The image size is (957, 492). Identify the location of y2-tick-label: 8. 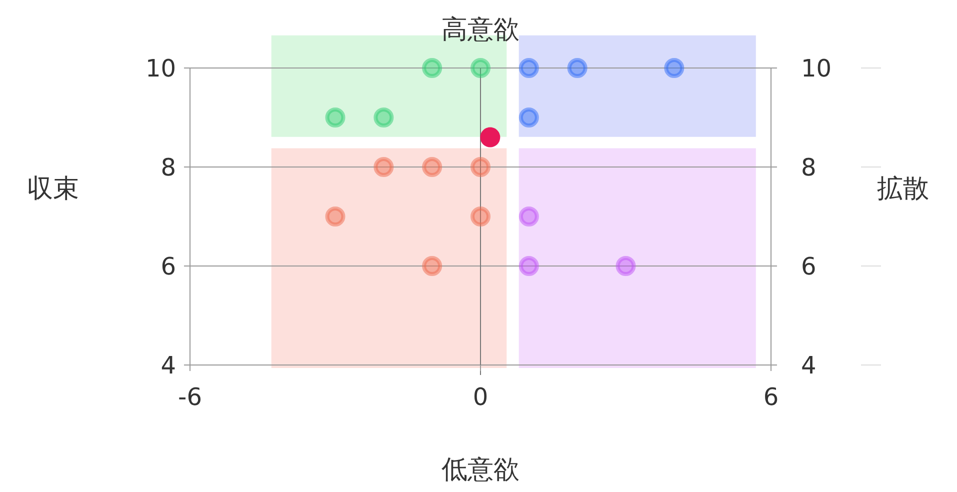
(808, 167).